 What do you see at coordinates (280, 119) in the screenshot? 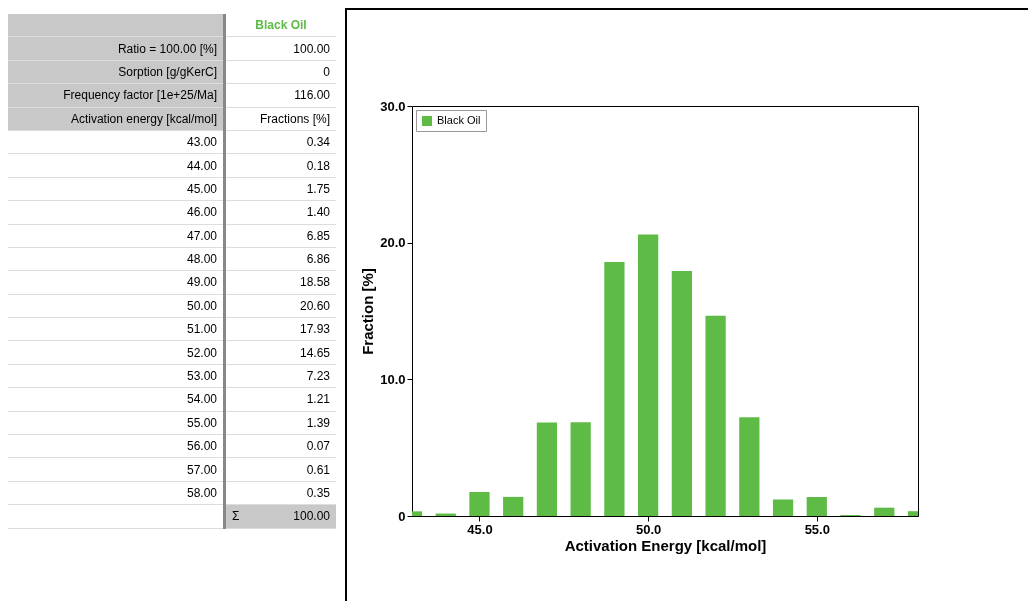
I see `text: Fractions [%]` at bounding box center [280, 119].